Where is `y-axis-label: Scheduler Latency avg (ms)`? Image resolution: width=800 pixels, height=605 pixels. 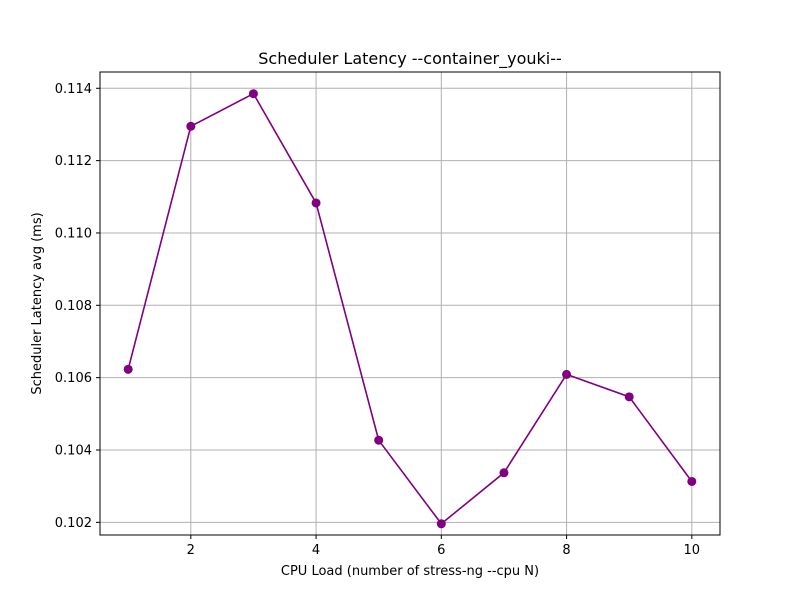
y-axis-label: Scheduler Latency avg (ms) is located at coordinates (37, 303).